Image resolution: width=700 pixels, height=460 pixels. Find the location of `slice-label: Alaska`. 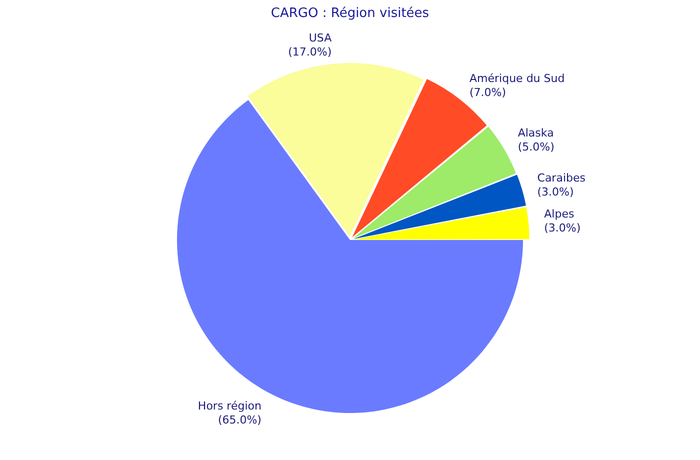

slice-label: Alaska is located at coordinates (536, 133).